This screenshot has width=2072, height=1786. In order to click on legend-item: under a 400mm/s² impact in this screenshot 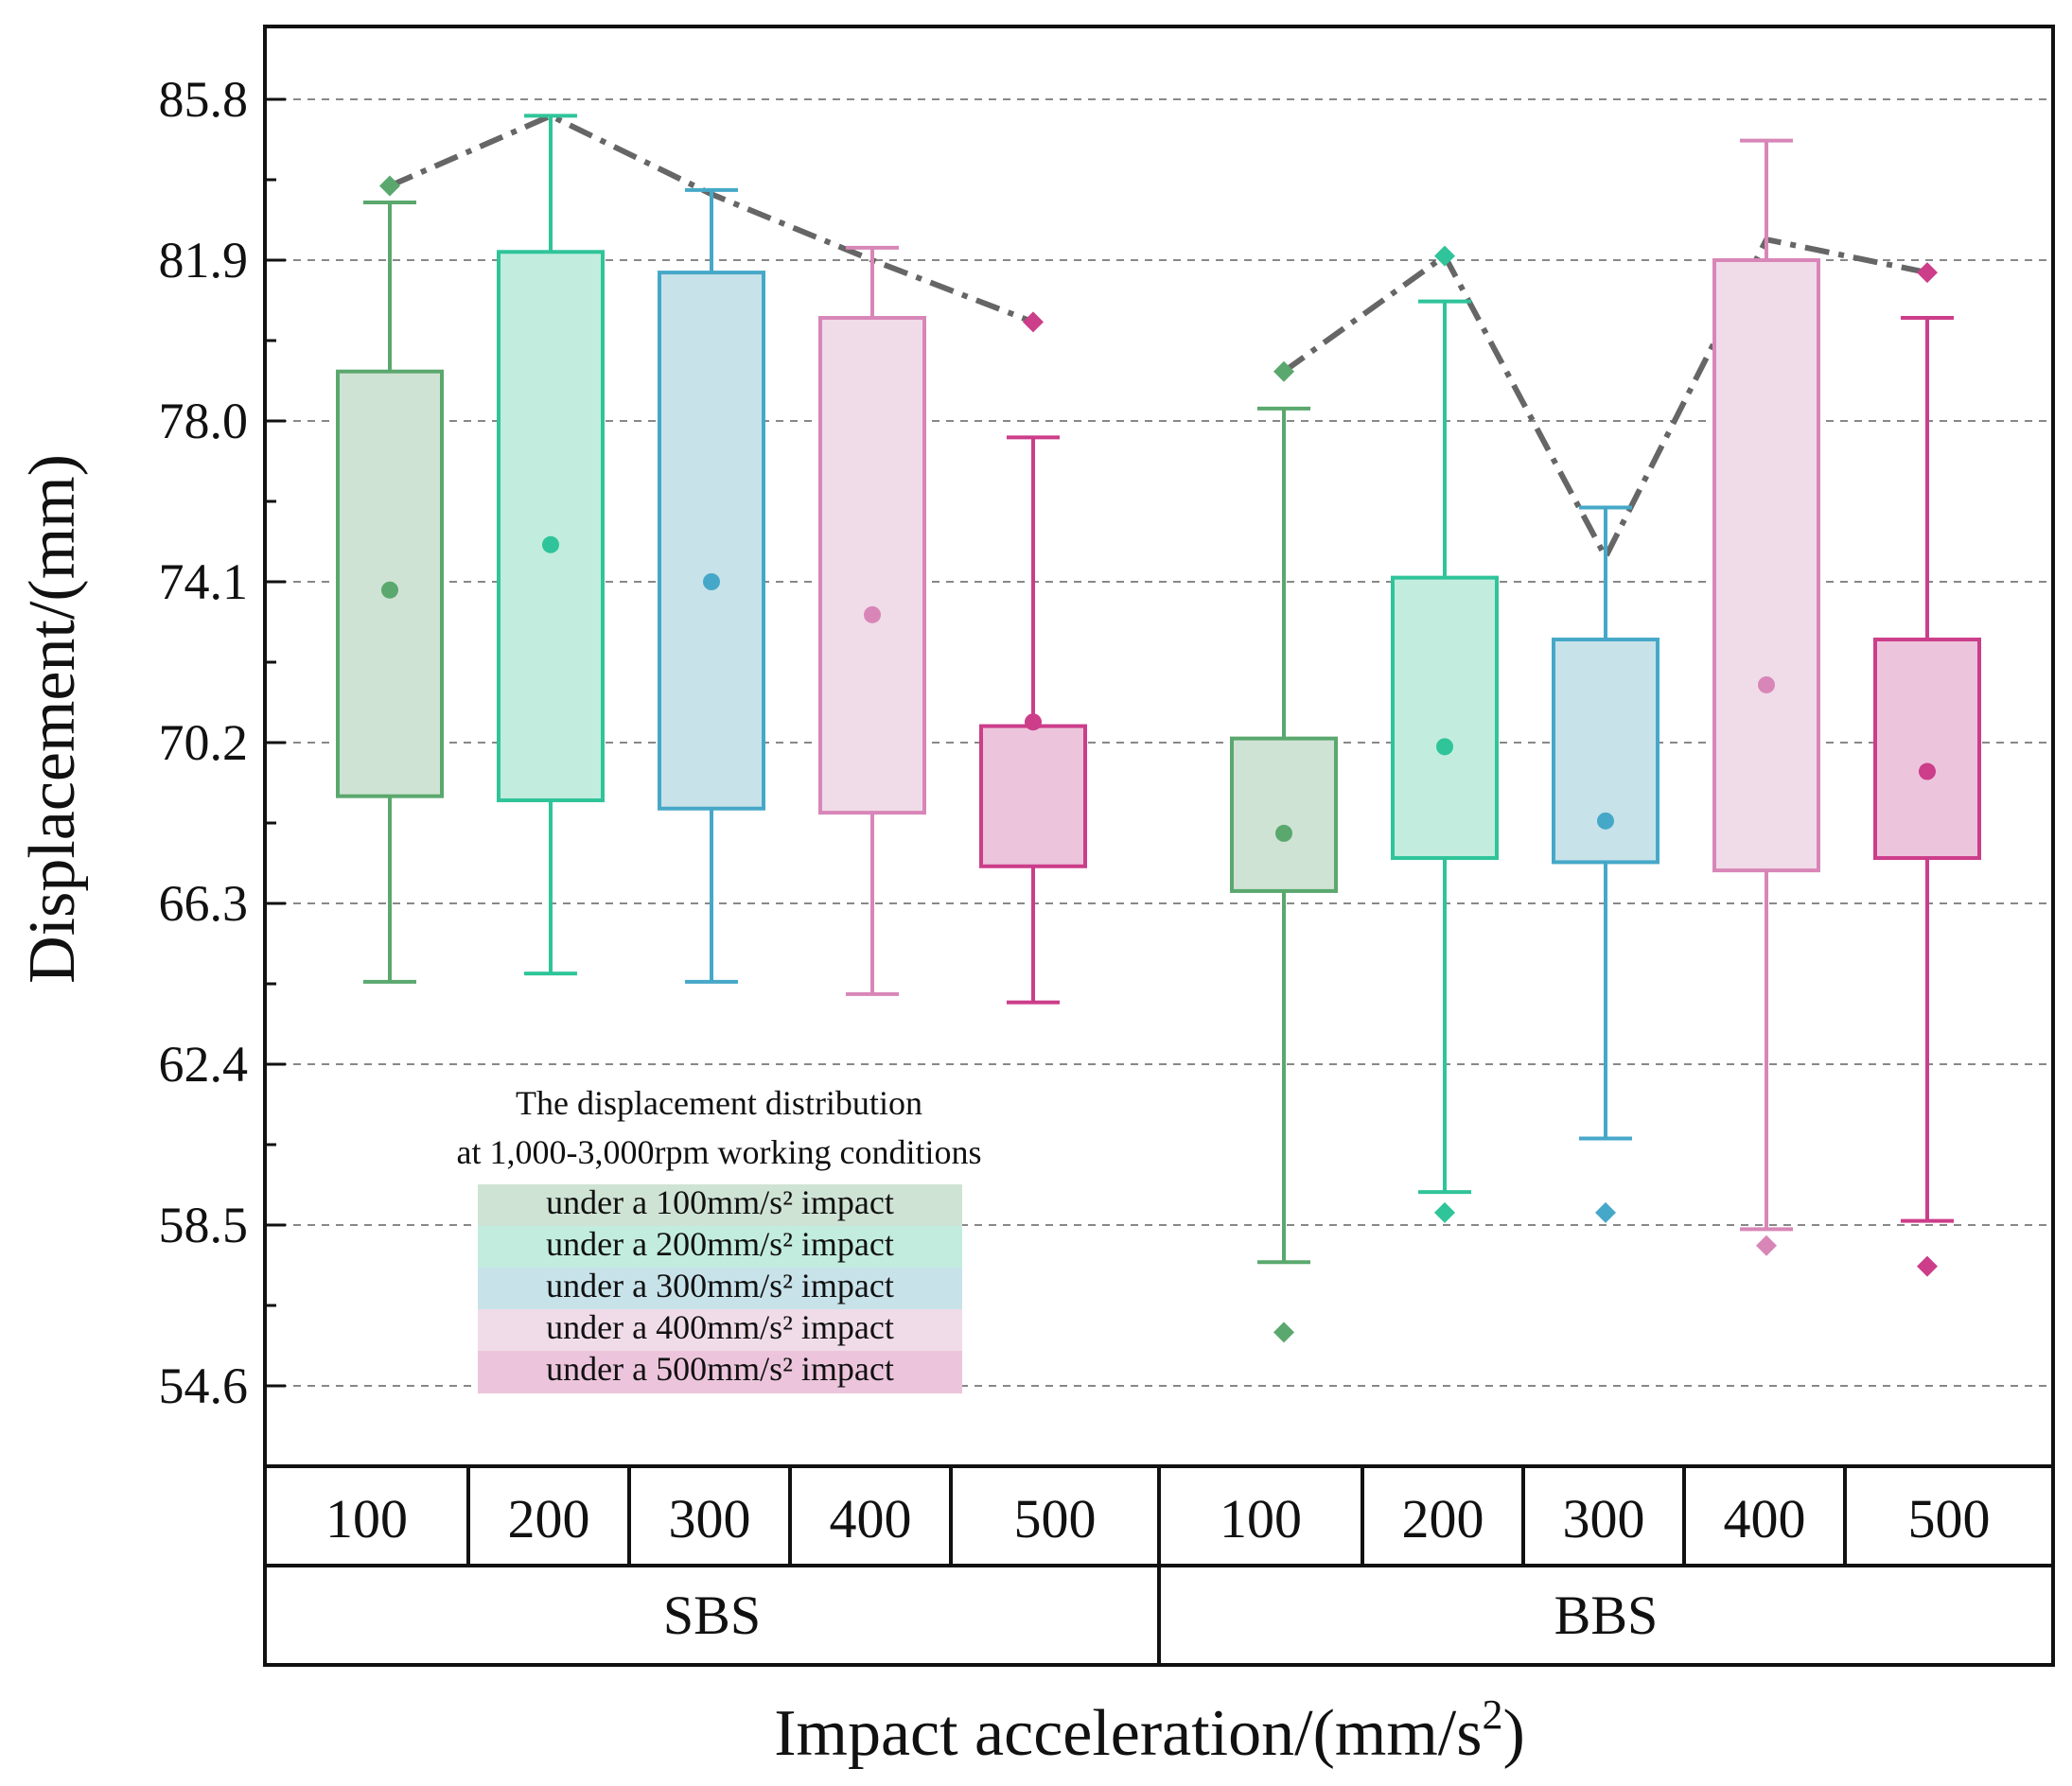, I will do `click(720, 1330)`.